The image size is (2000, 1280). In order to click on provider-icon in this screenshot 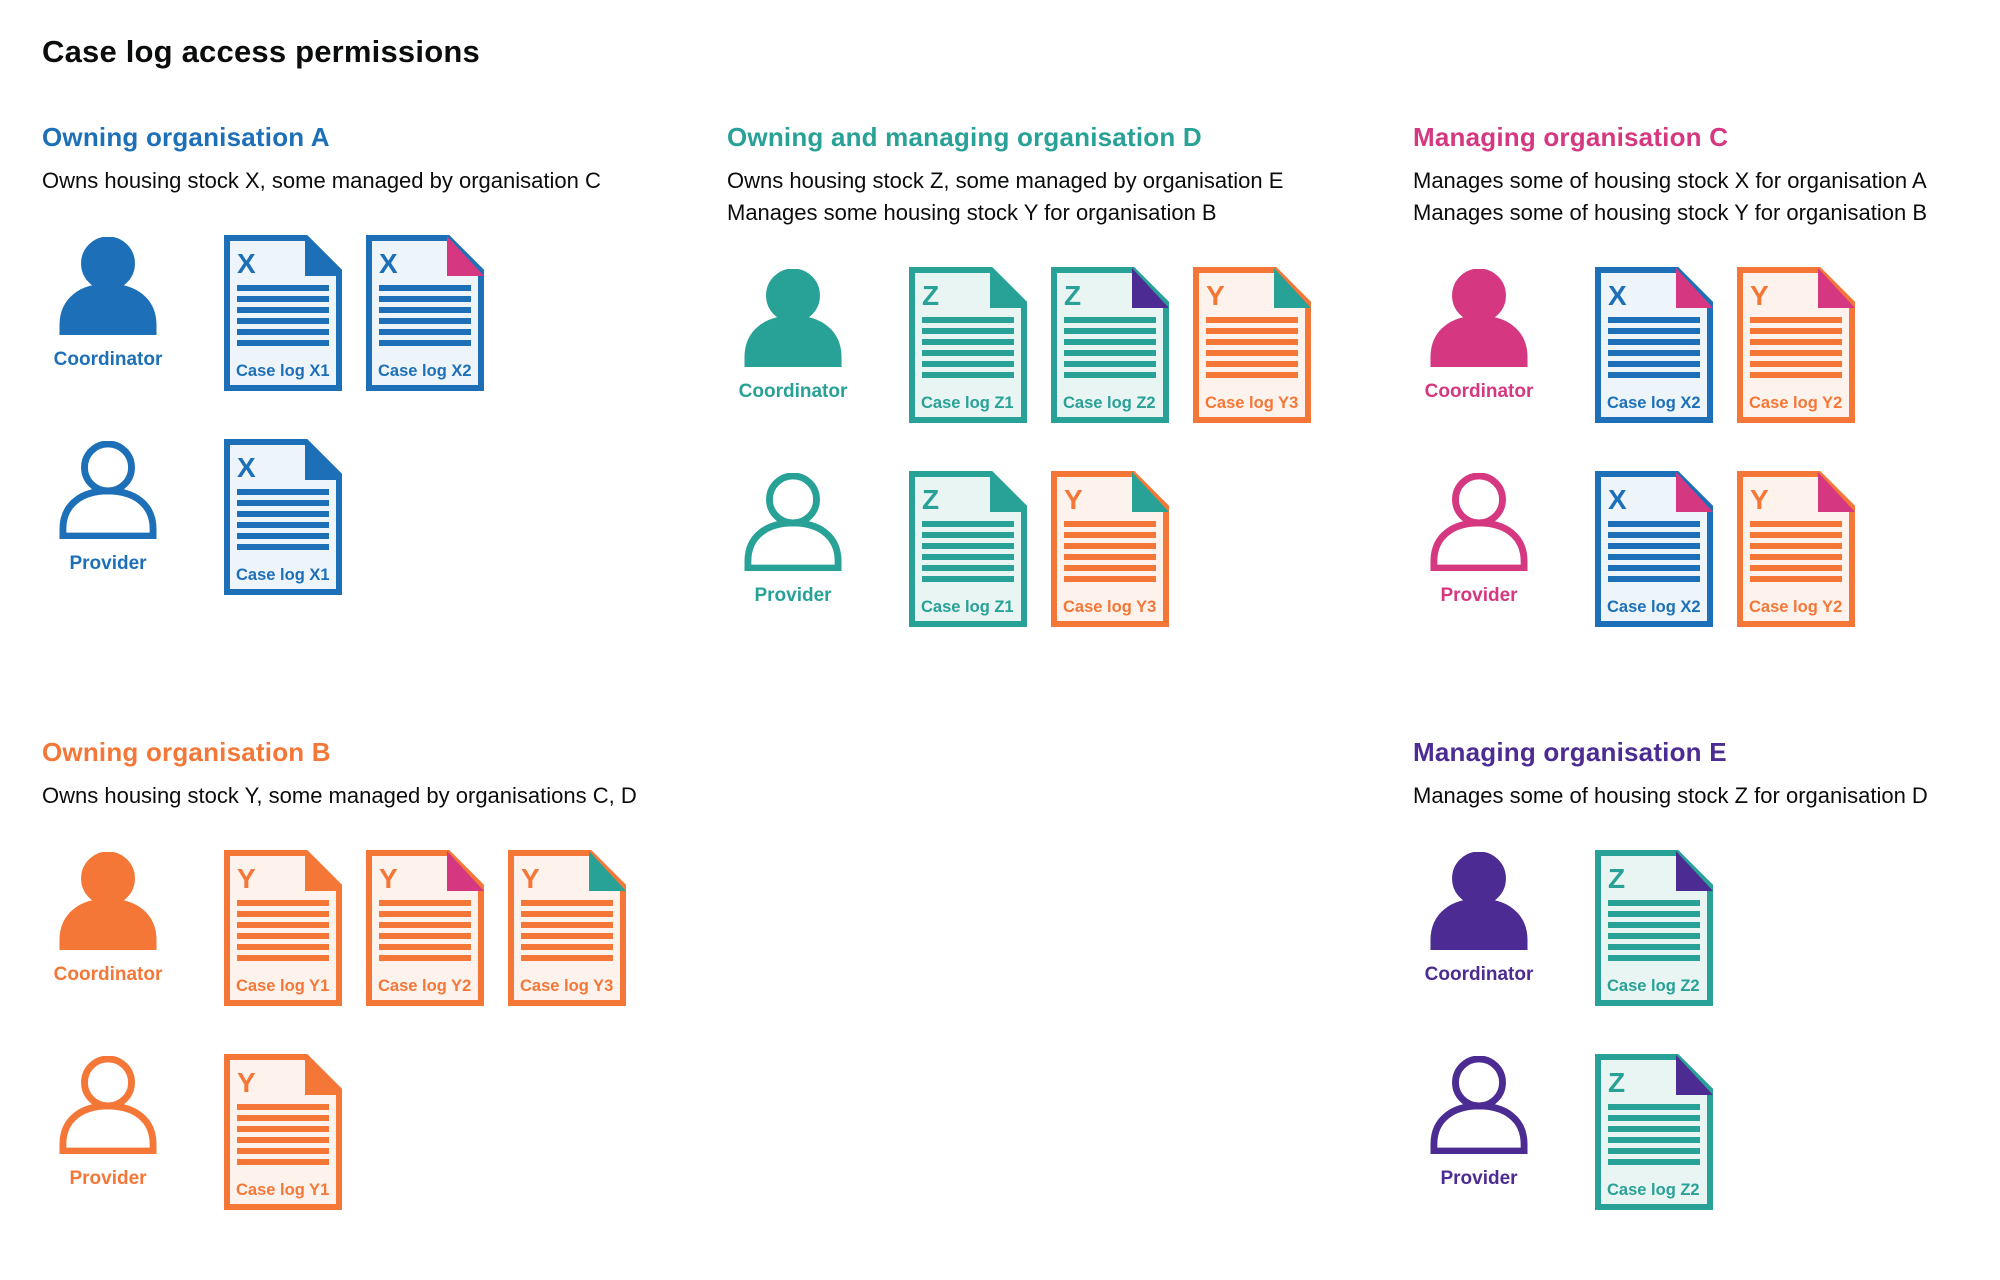, I will do `click(108, 1104)`.